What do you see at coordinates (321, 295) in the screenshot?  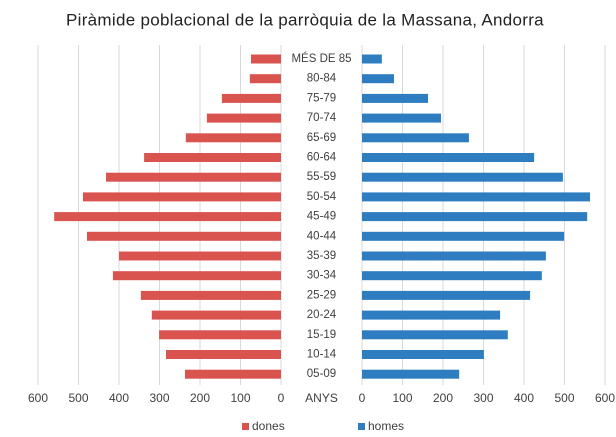 I see `category-label: 25-29` at bounding box center [321, 295].